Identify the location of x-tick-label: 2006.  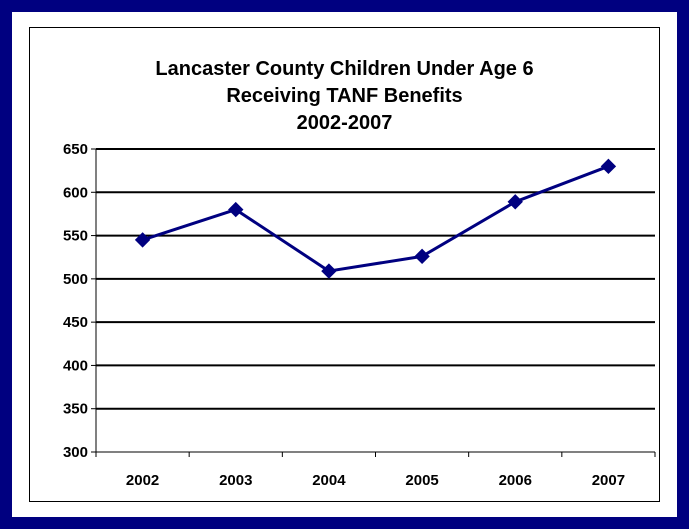
(515, 480).